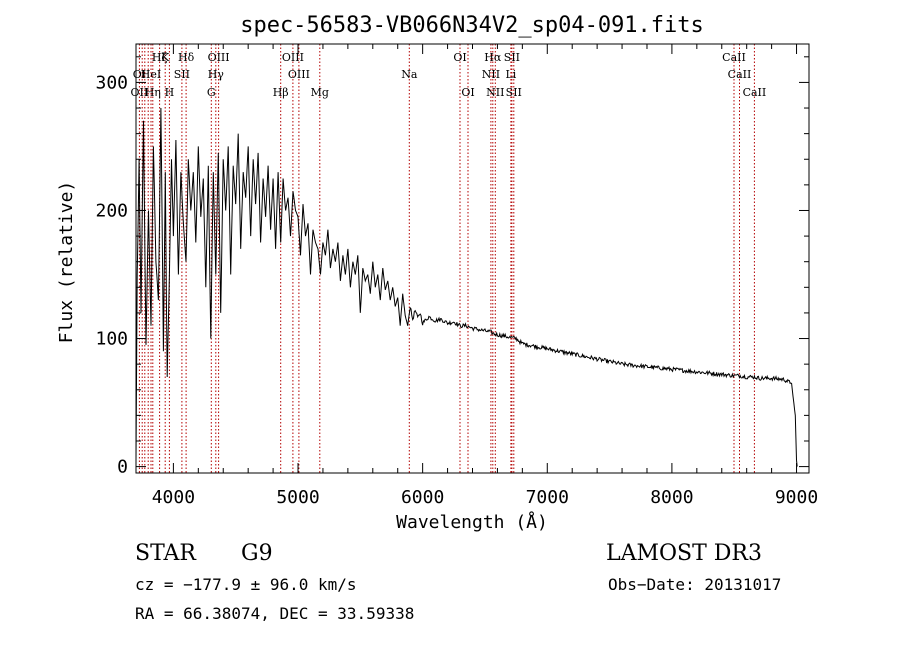  Describe the element at coordinates (472, 522) in the screenshot. I see `x-axis-label: Wavelength (Å)` at that location.